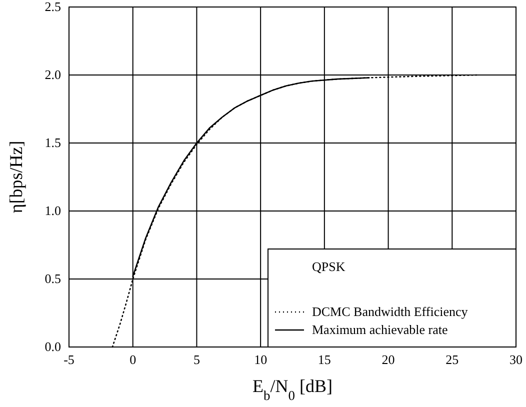 The image size is (526, 407). I want to click on legend-label: DCMC Bandwidth Efficiency, so click(390, 311).